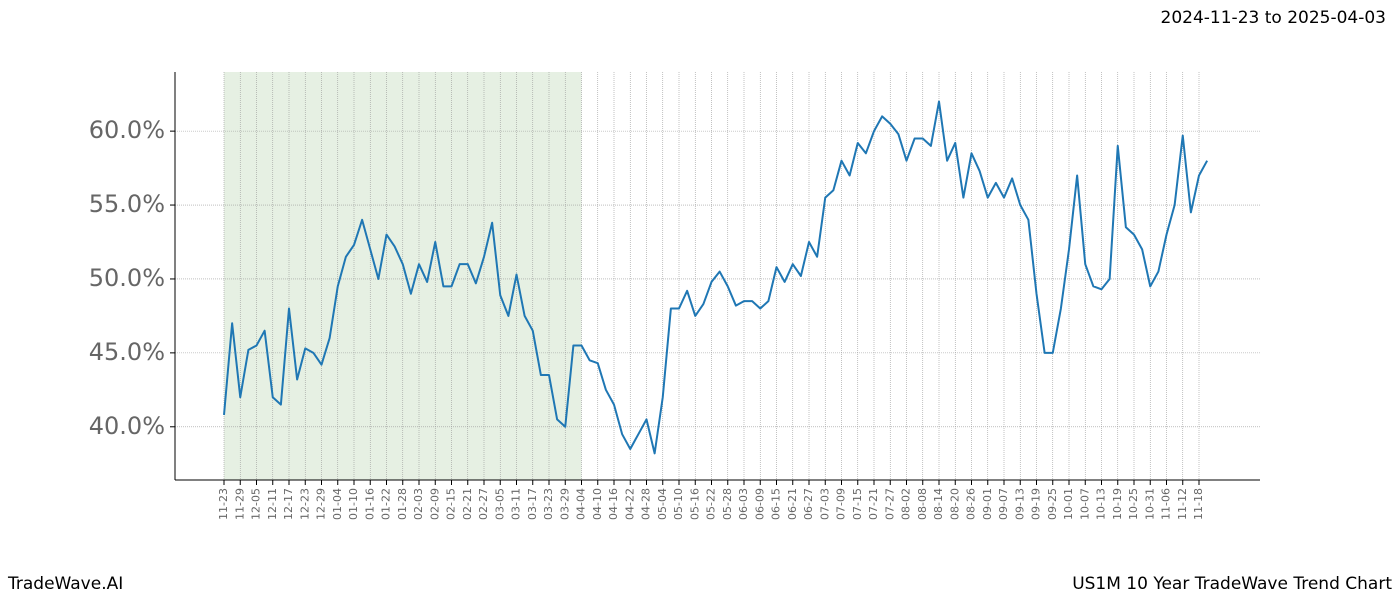  I want to click on x-tick-label: 04-04, so click(581, 504).